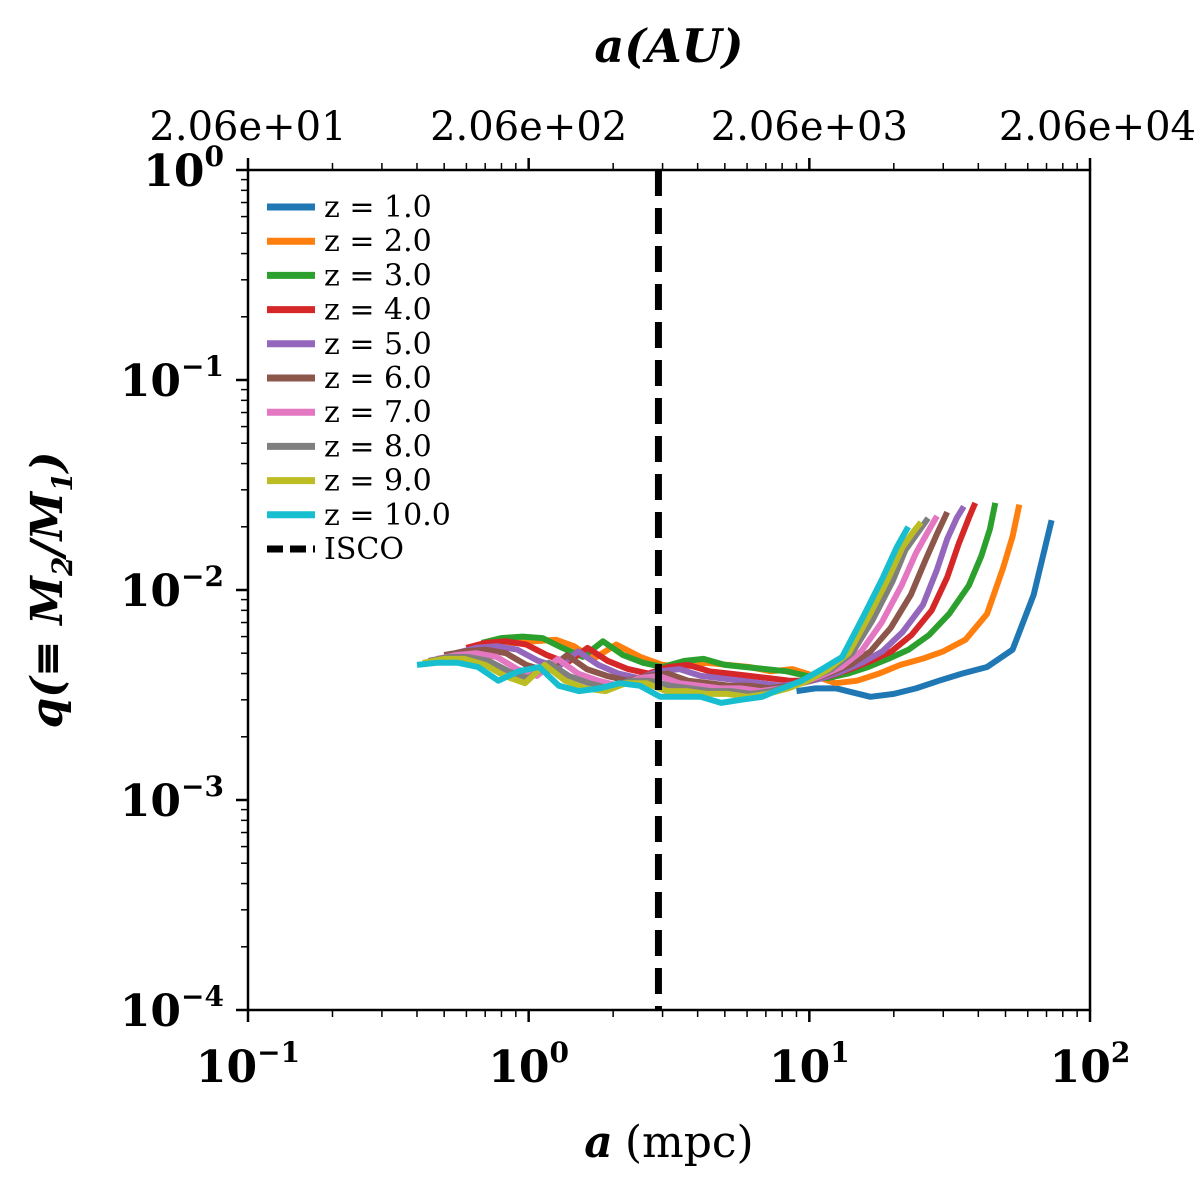 Image resolution: width=1200 pixels, height=1181 pixels. I want to click on top-axis-title: a(AU), so click(668, 46).